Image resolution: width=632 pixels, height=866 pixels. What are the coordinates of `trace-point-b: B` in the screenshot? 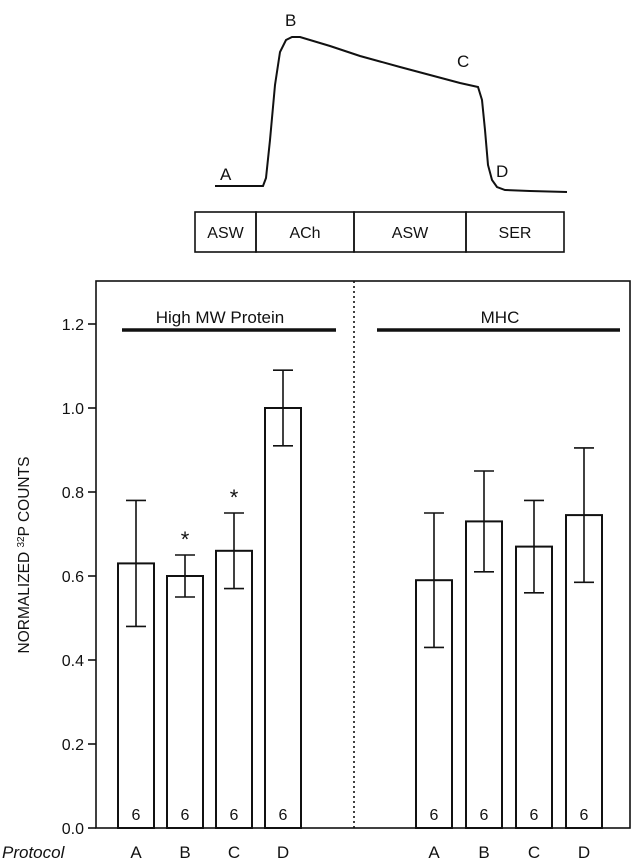 It's located at (290, 20).